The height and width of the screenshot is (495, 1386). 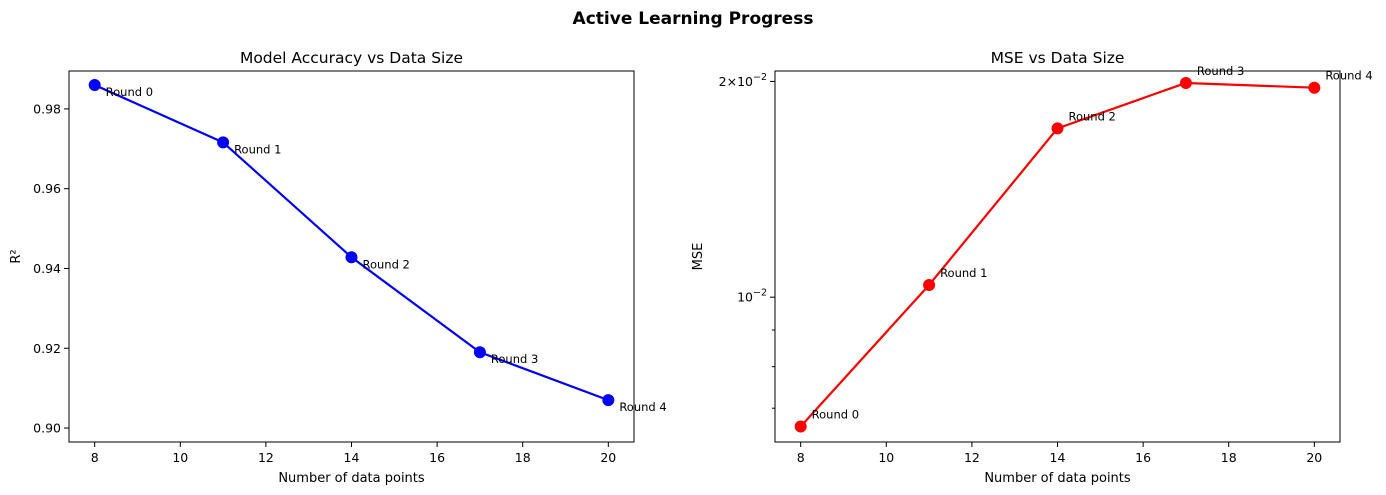 I want to click on chart-title: MSE vs Data Size, so click(x=1058, y=58).